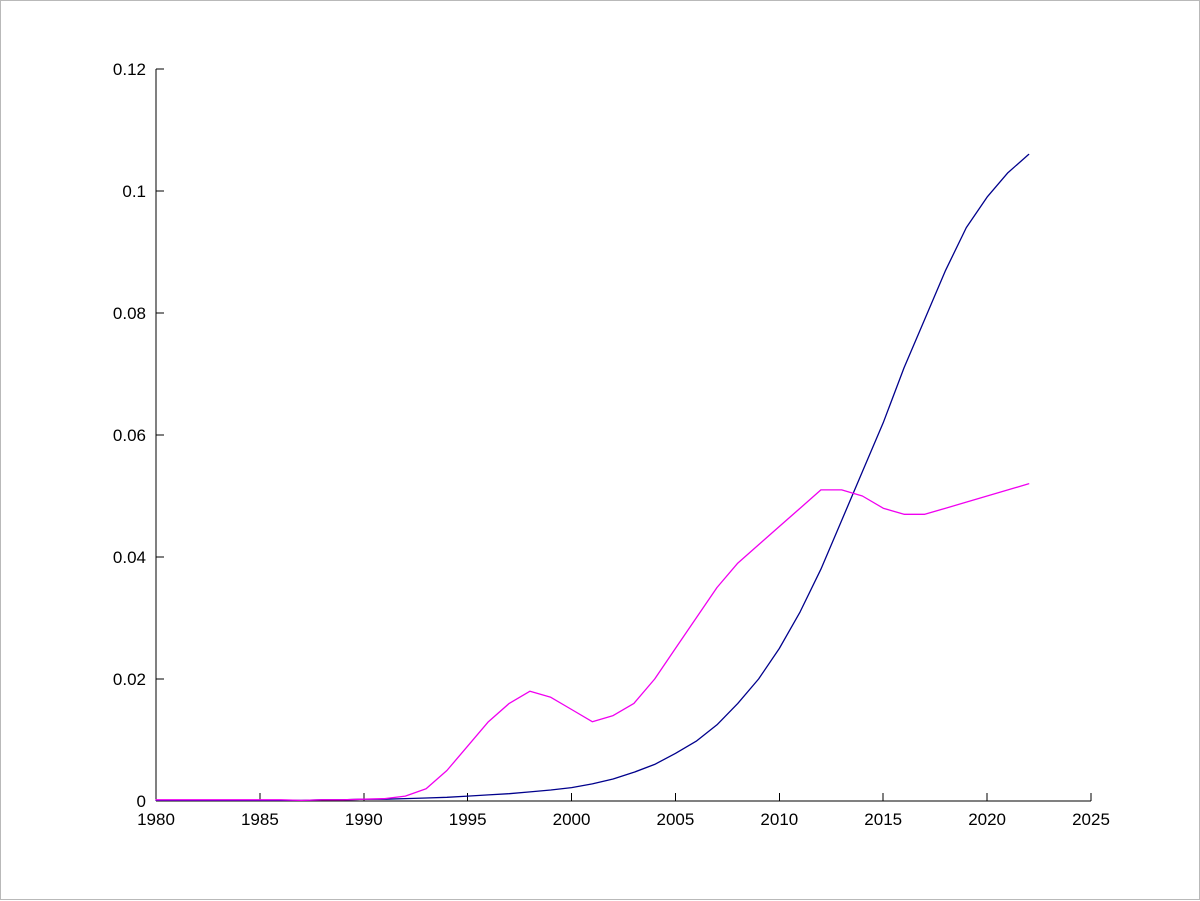 The width and height of the screenshot is (1200, 901). I want to click on x-tick-label: 2025, so click(1091, 819).